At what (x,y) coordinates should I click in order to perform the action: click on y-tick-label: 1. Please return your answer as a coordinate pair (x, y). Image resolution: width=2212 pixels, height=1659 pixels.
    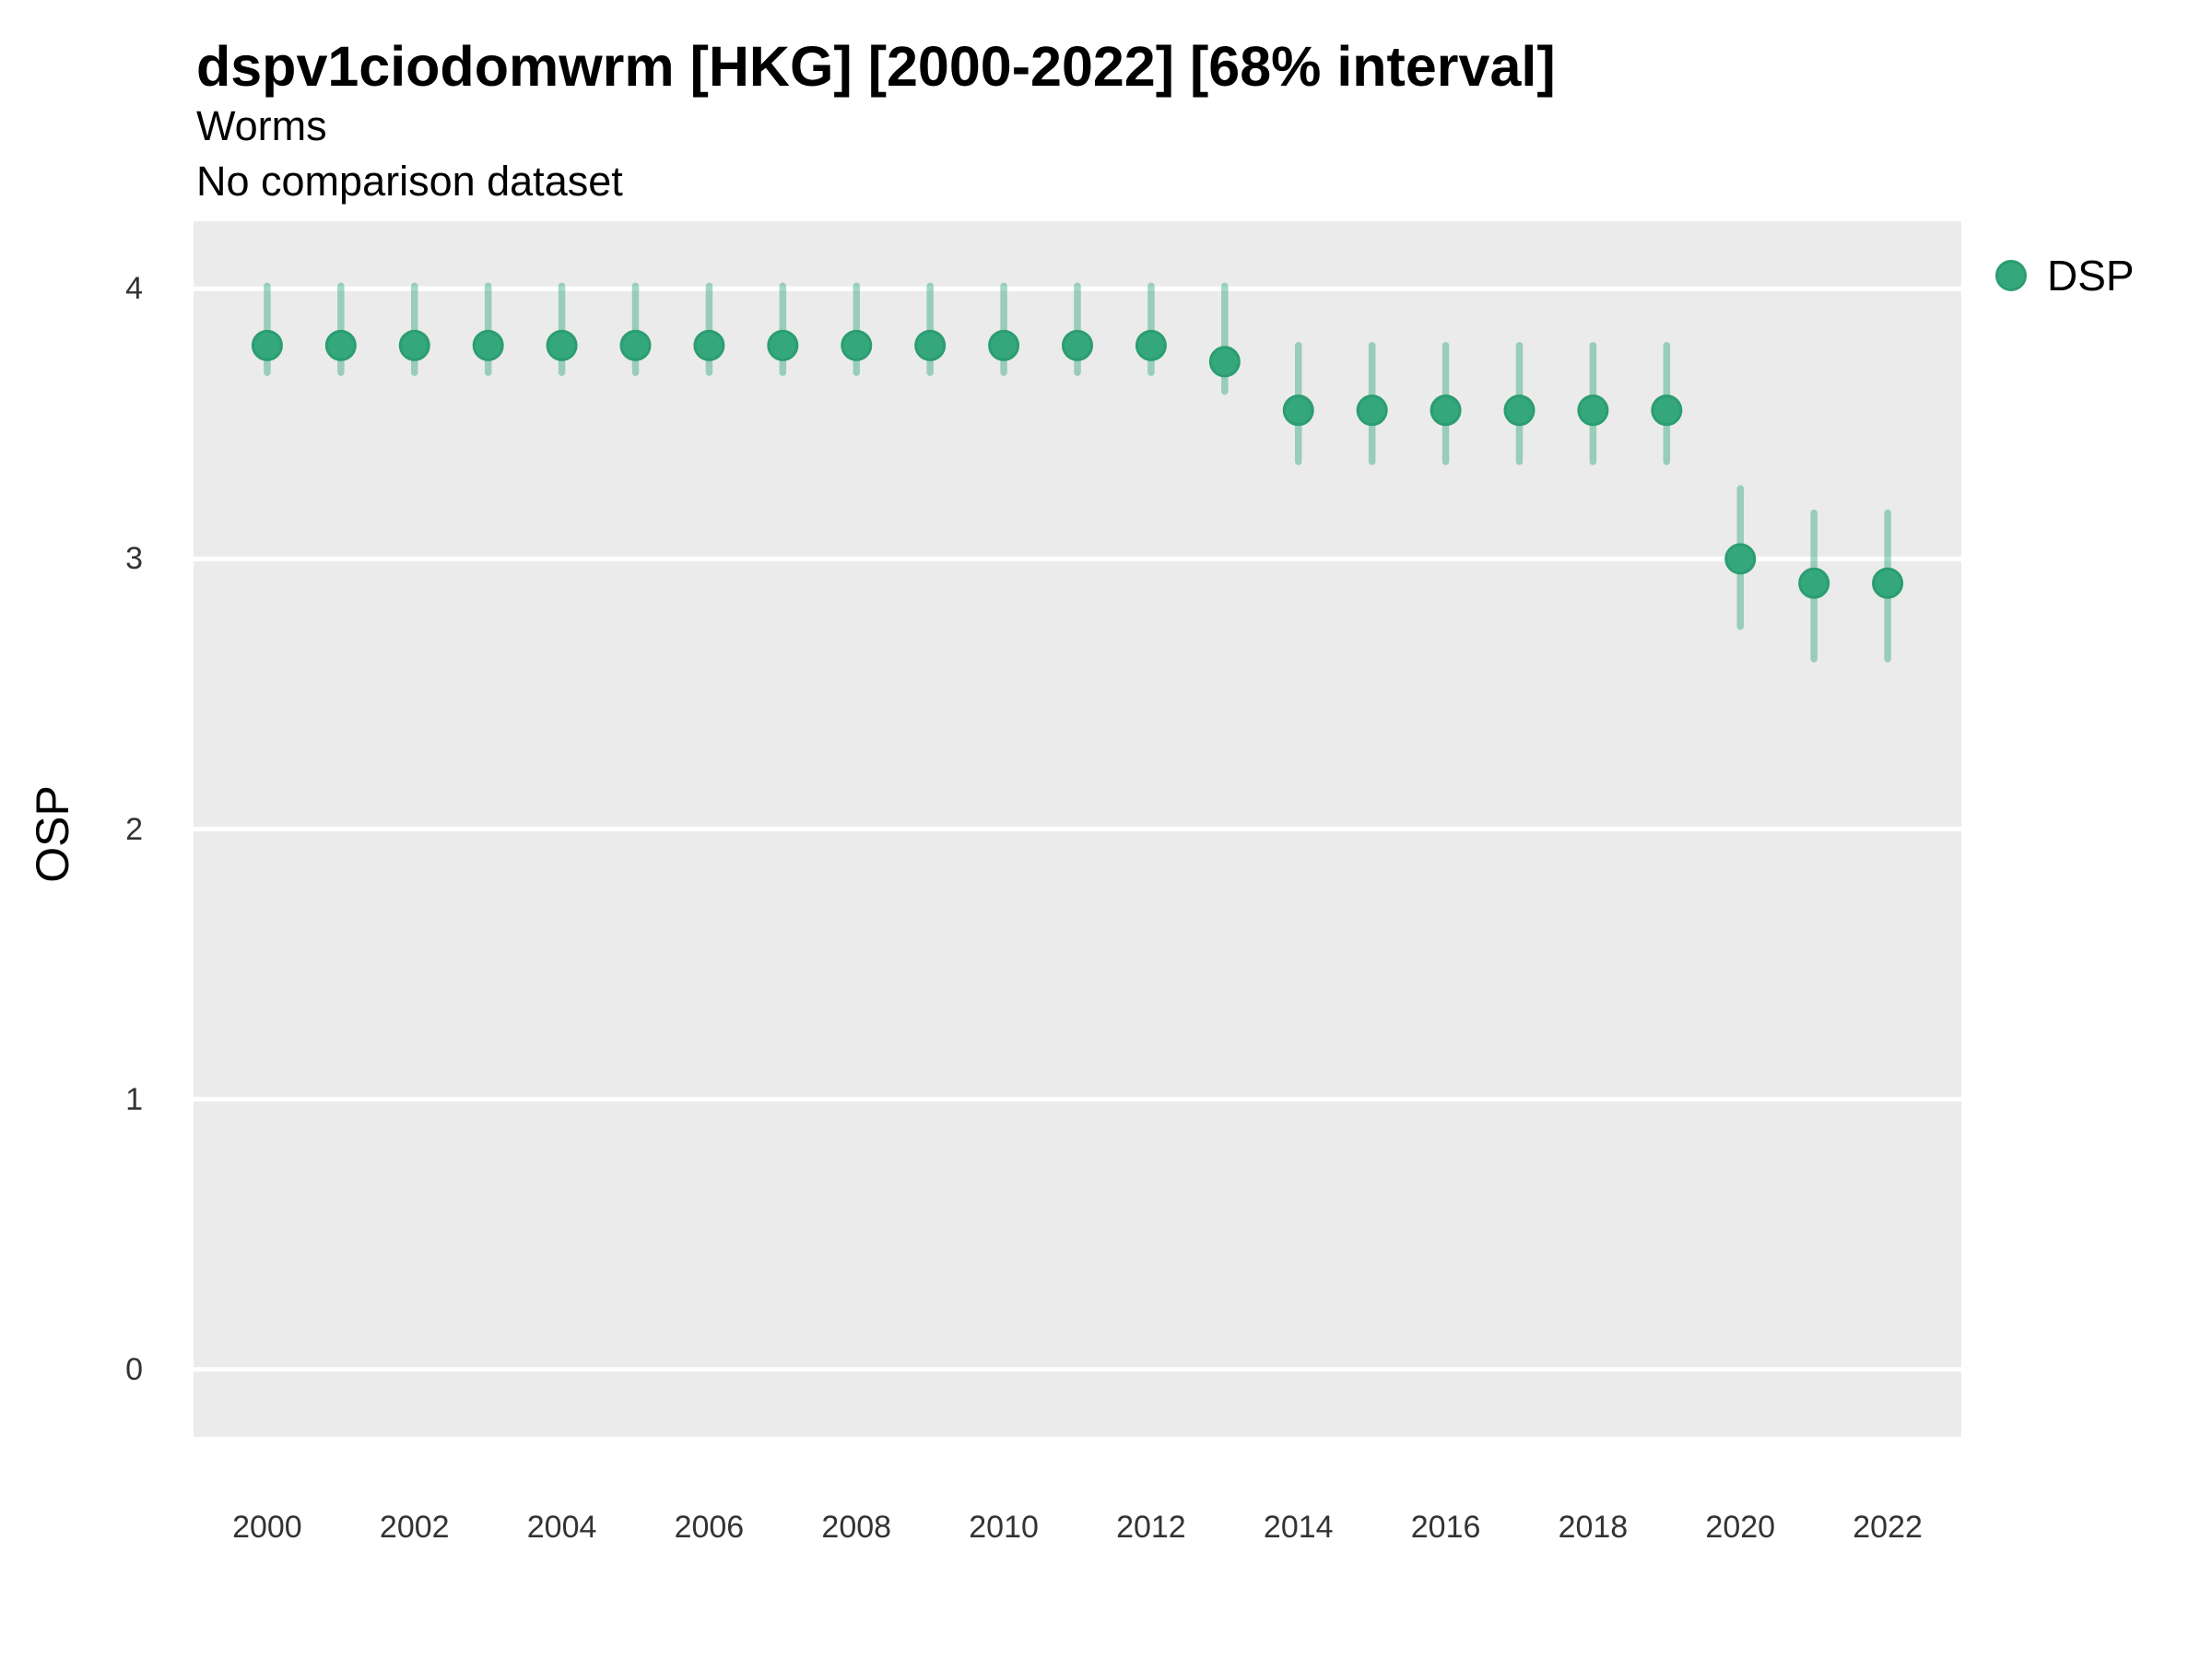
    Looking at the image, I should click on (134, 1099).